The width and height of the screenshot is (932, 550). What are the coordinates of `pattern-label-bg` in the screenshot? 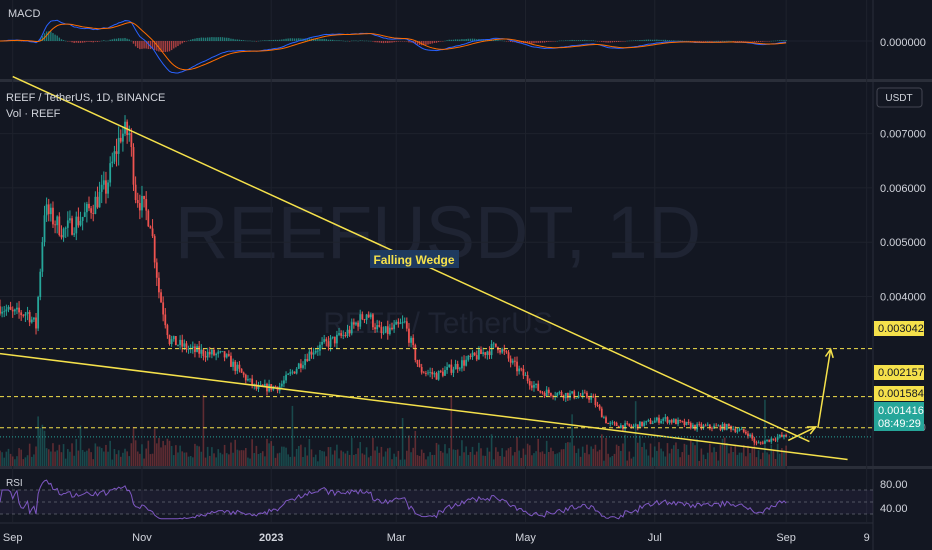 It's located at (414, 259).